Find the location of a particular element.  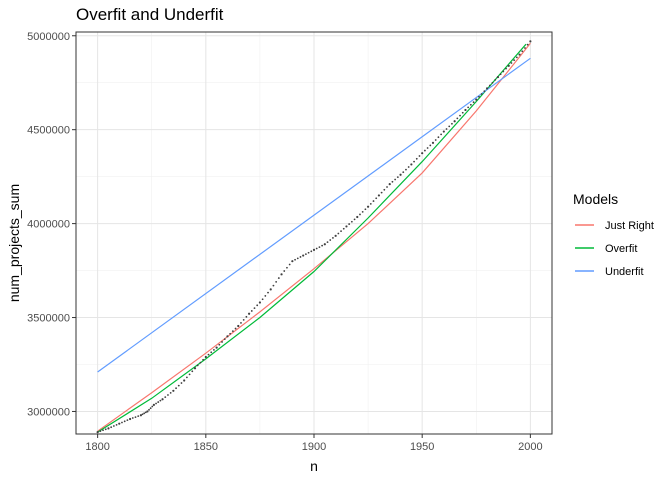

legend-title: Models is located at coordinates (595, 199).